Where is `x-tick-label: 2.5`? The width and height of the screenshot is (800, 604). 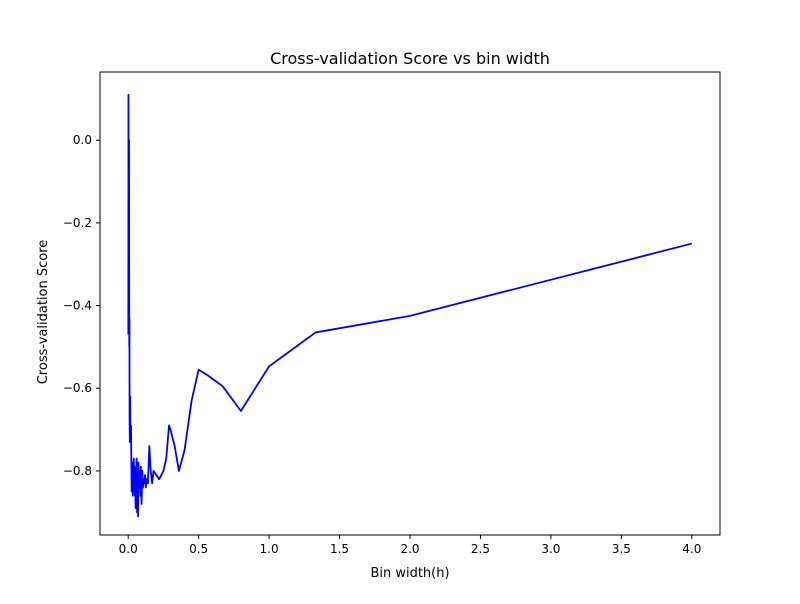
x-tick-label: 2.5 is located at coordinates (480, 549).